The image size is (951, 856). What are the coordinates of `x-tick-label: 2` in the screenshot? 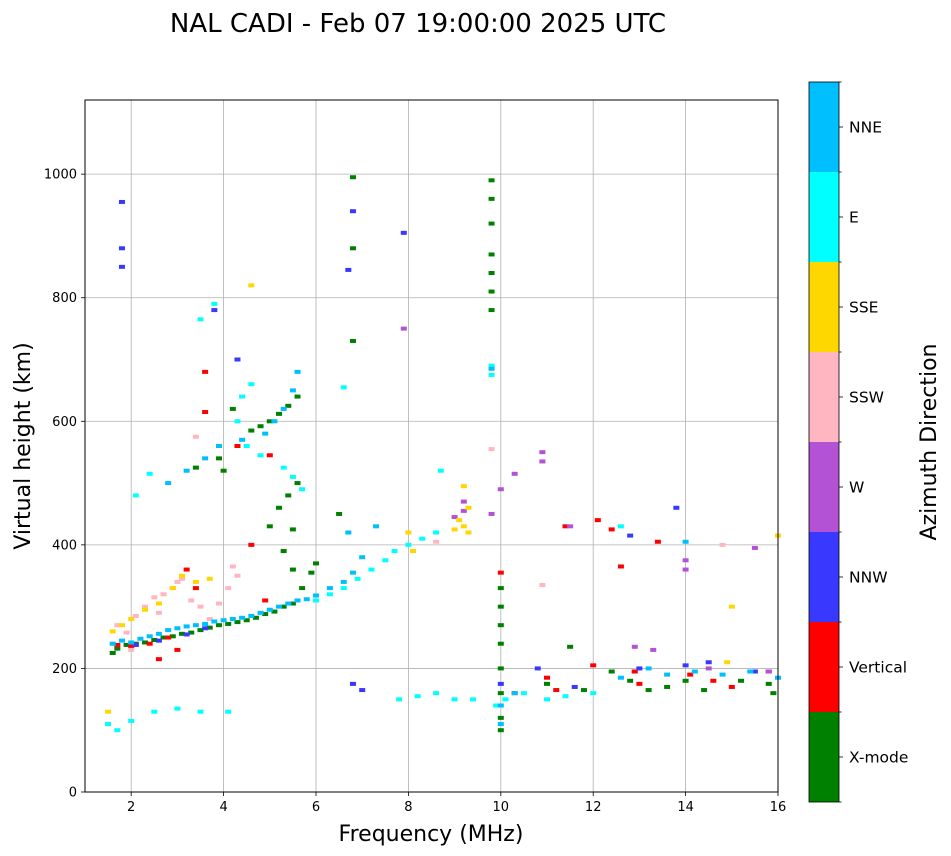 It's located at (131, 807).